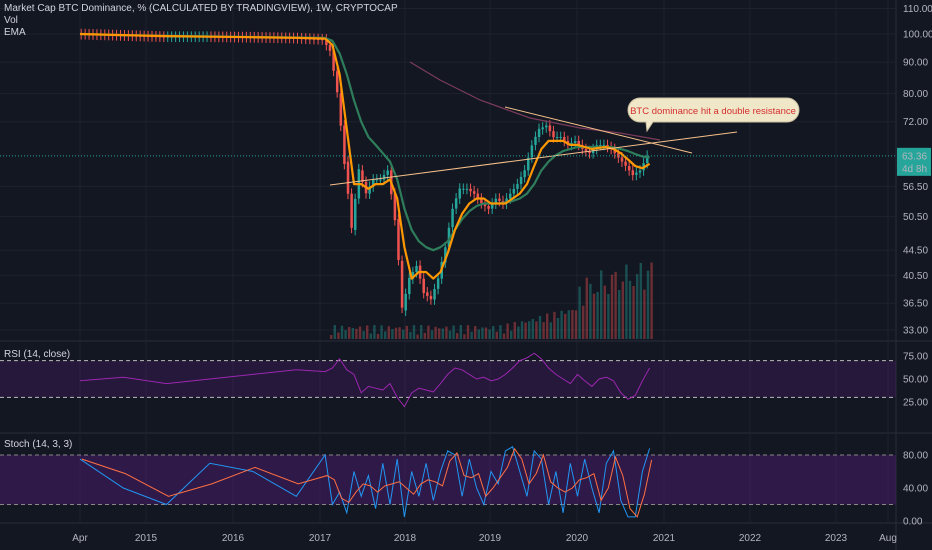  I want to click on rsi-band, so click(448, 379).